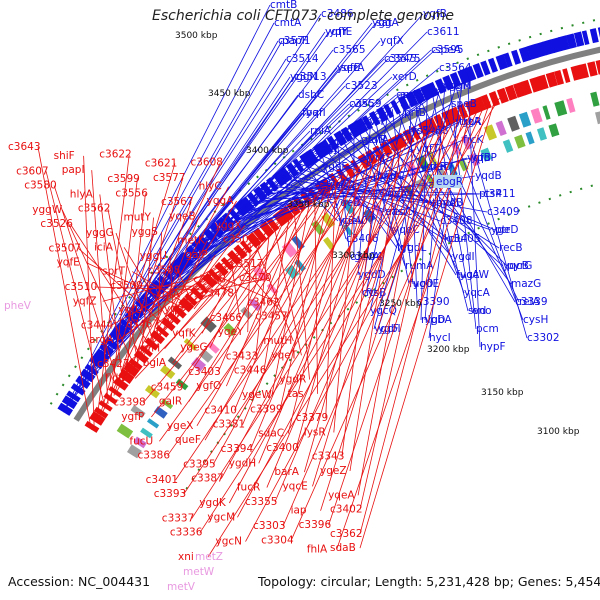  I want to click on forward-gene-label: c3405, so click(464, 239).